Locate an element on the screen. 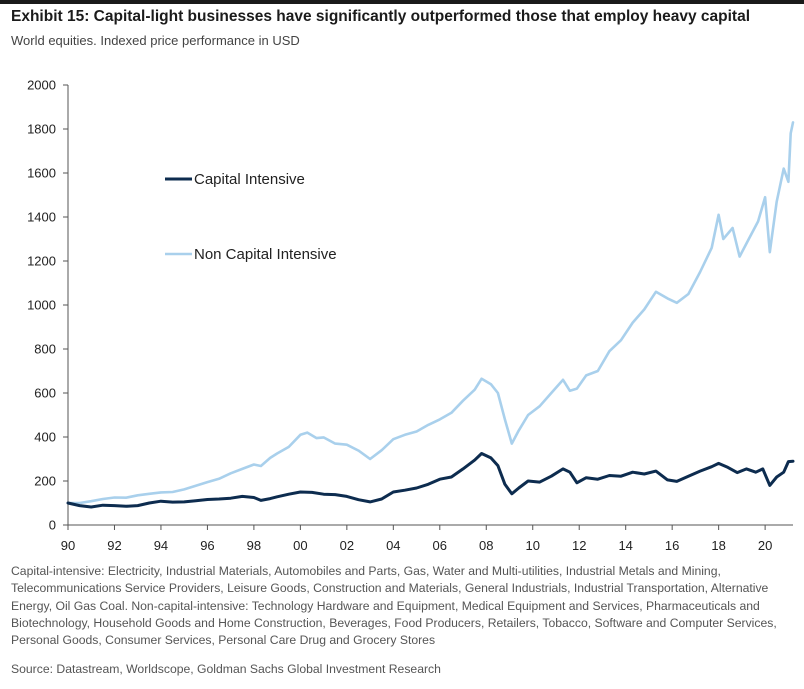  y-tick-label: 1400 is located at coordinates (41, 217).